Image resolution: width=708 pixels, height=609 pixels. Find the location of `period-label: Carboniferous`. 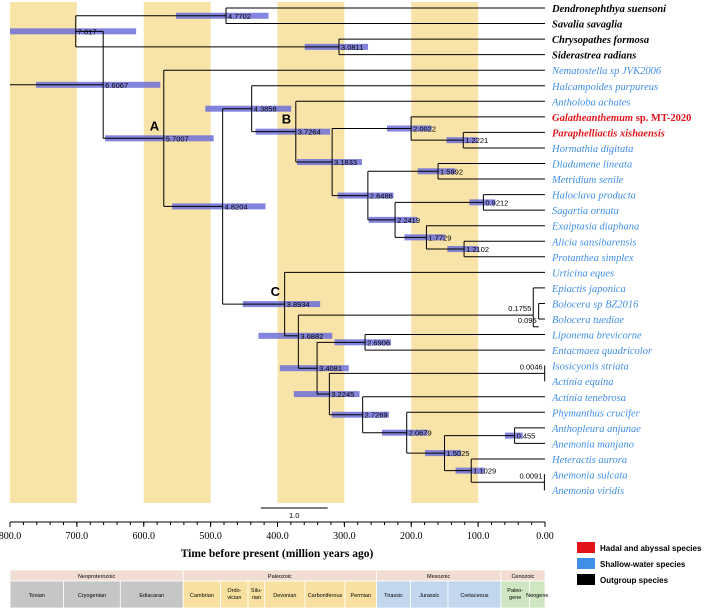

period-label: Carboniferous is located at coordinates (325, 596).